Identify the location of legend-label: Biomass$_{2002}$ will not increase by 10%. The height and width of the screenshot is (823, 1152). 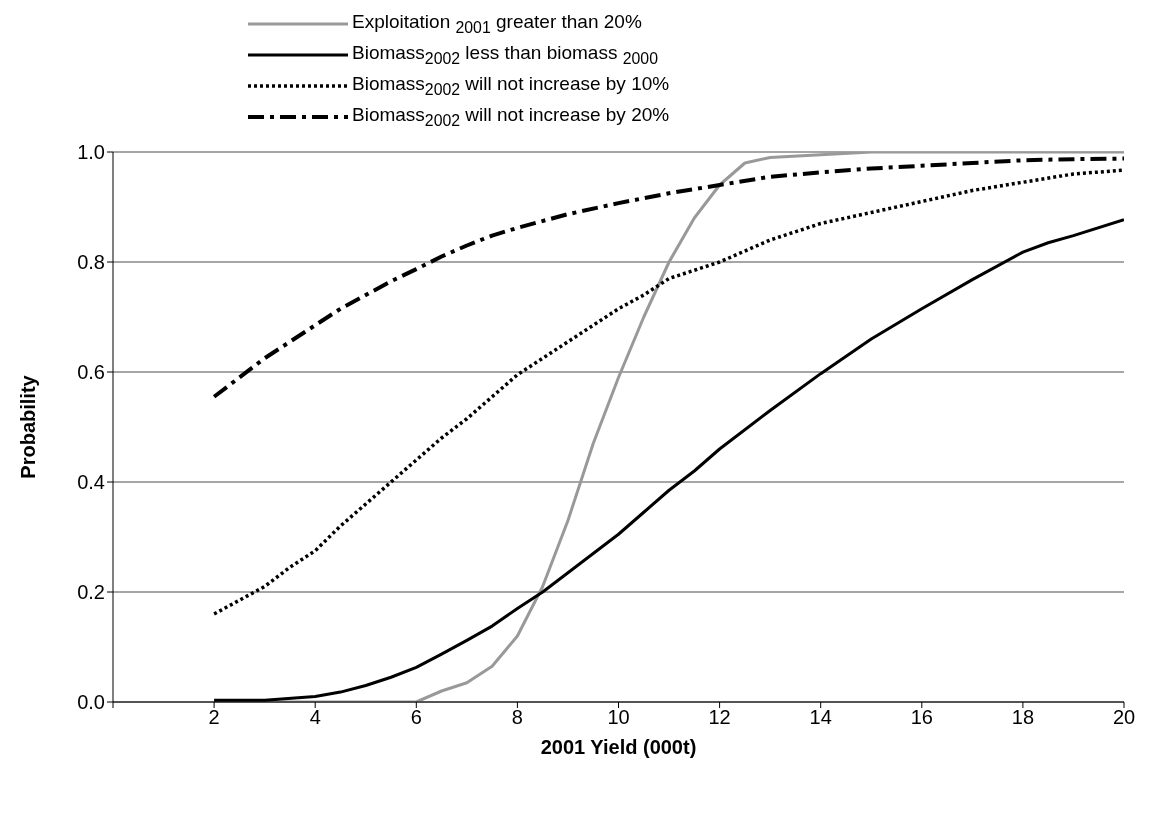
(511, 85).